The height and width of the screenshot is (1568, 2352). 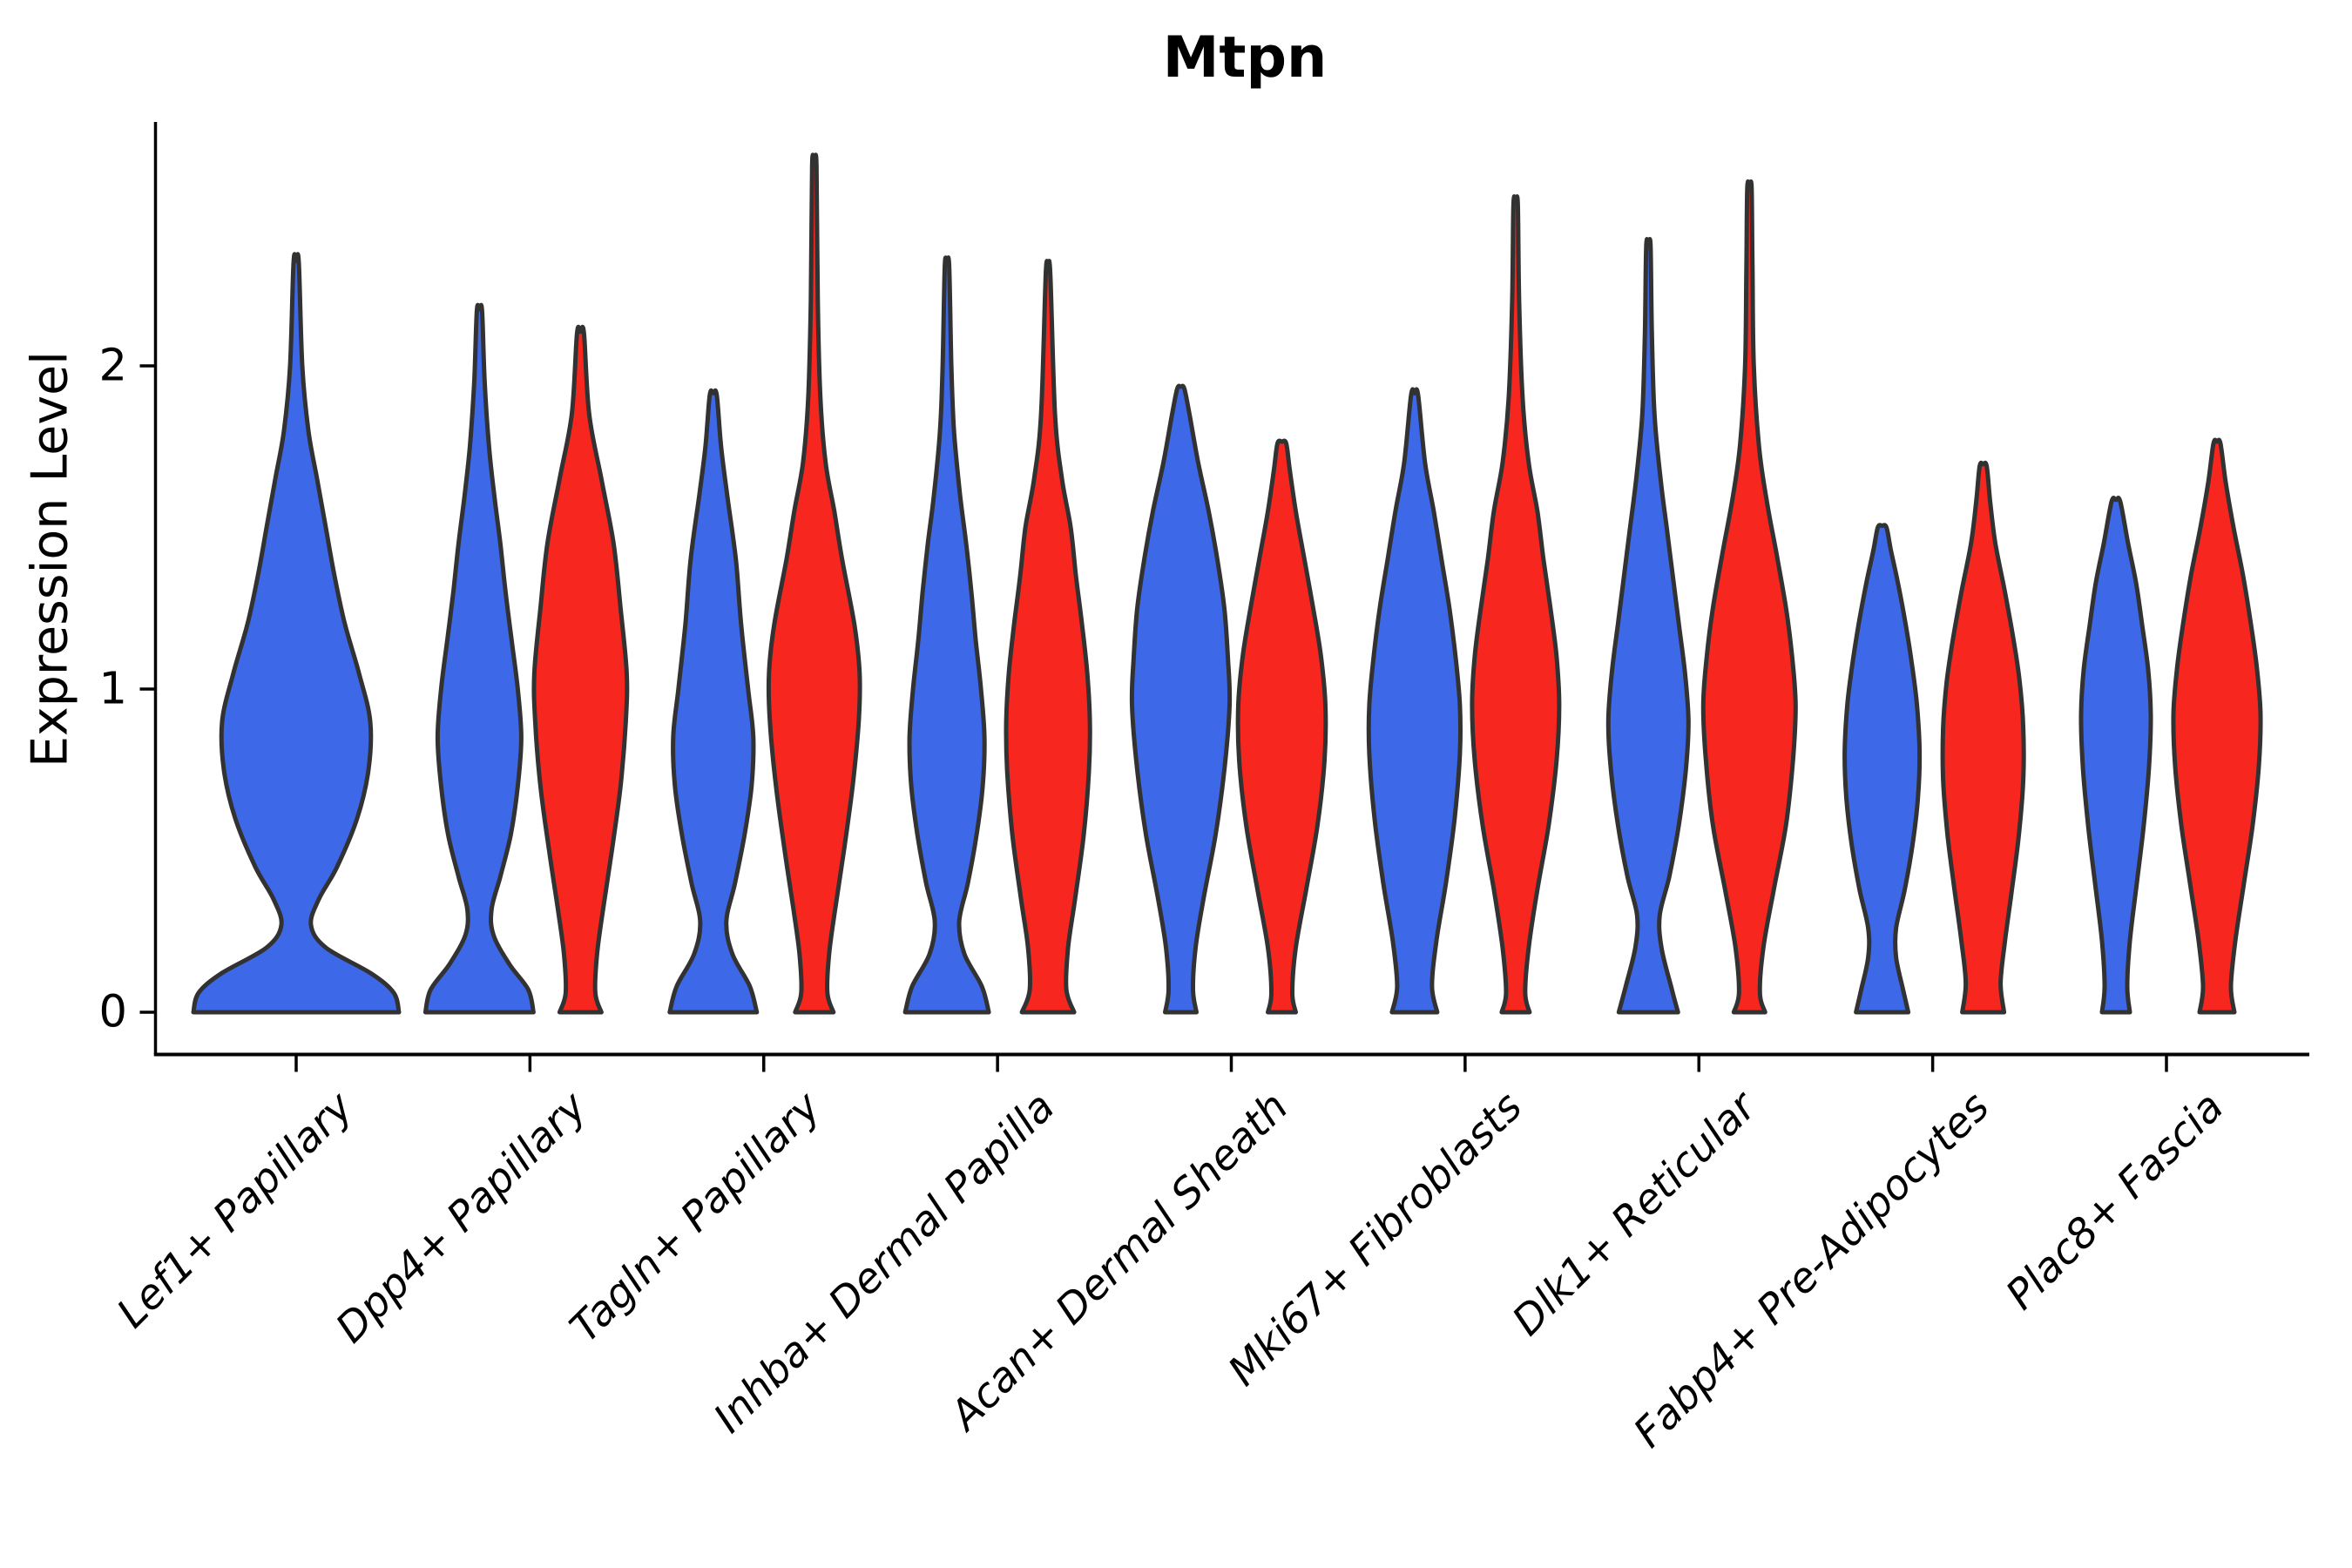 What do you see at coordinates (113, 689) in the screenshot?
I see `y-tick-label-1: 1` at bounding box center [113, 689].